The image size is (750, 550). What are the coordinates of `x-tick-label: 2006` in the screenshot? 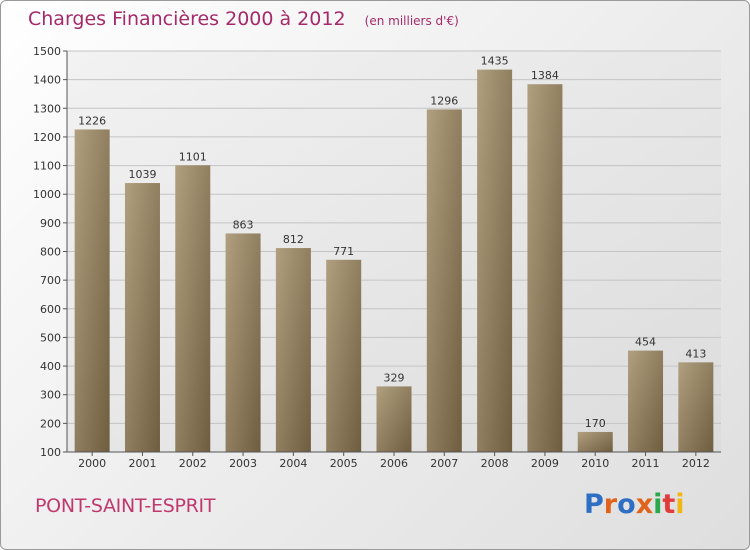 It's located at (394, 463).